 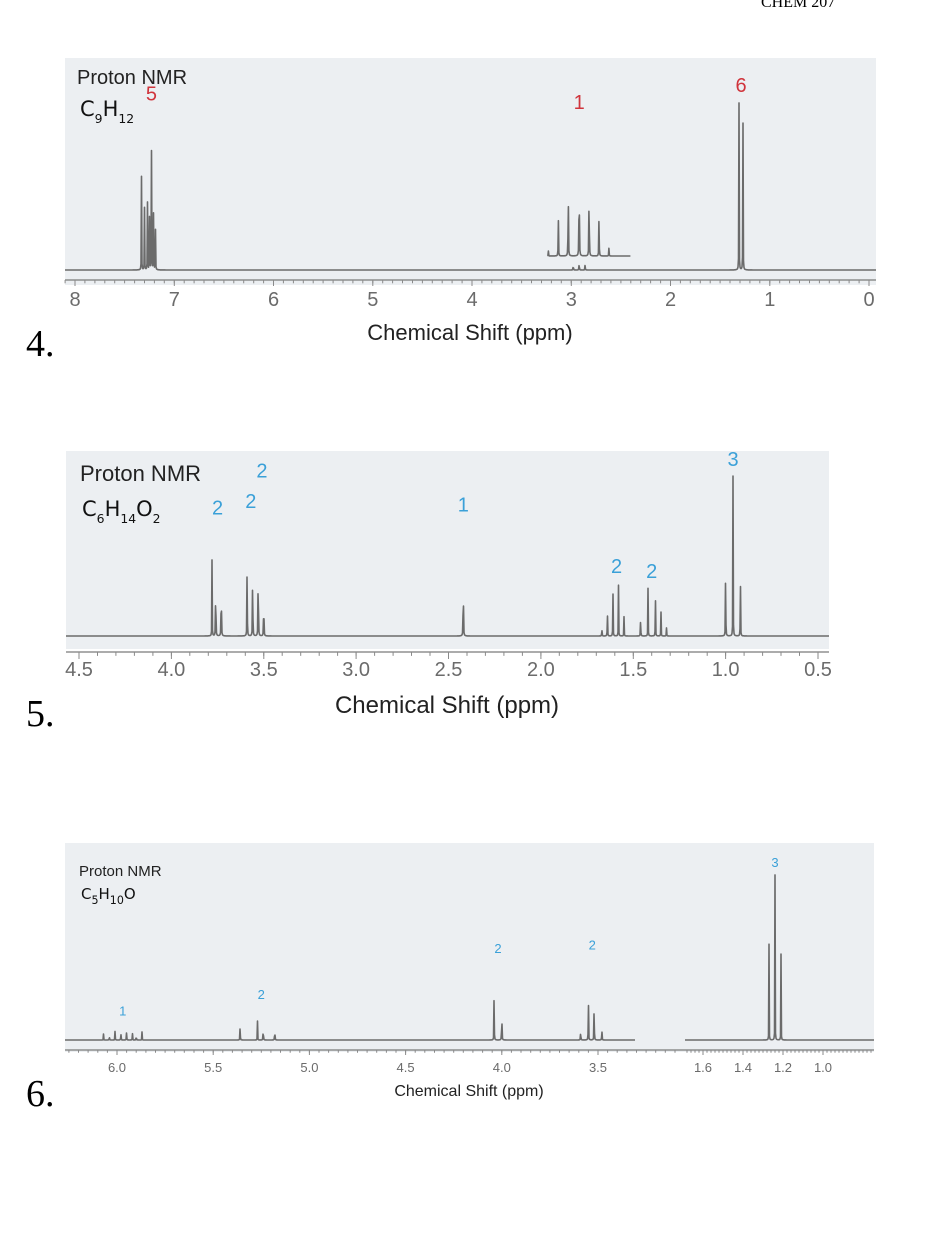 I want to click on x-tick-label: 0, so click(x=868, y=300).